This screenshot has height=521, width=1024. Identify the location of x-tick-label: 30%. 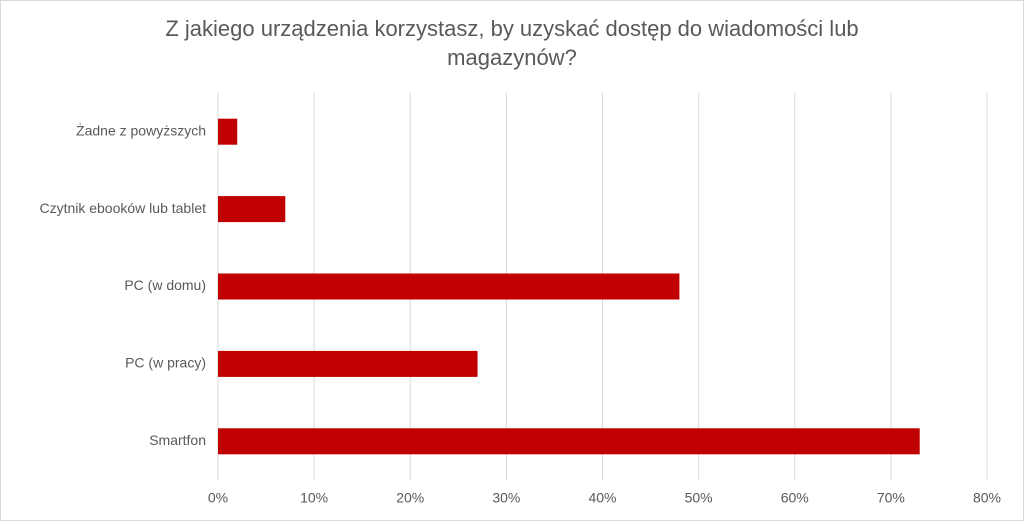
(506, 498).